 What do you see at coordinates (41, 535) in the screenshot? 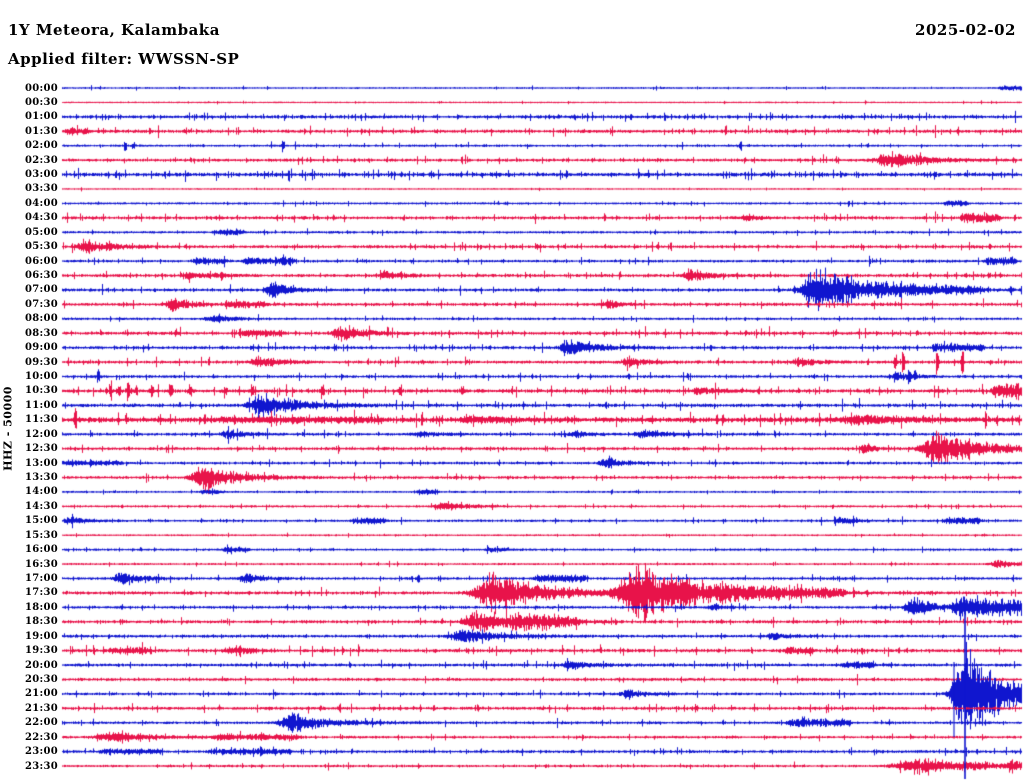
I see `row-time-label: 15:30` at bounding box center [41, 535].